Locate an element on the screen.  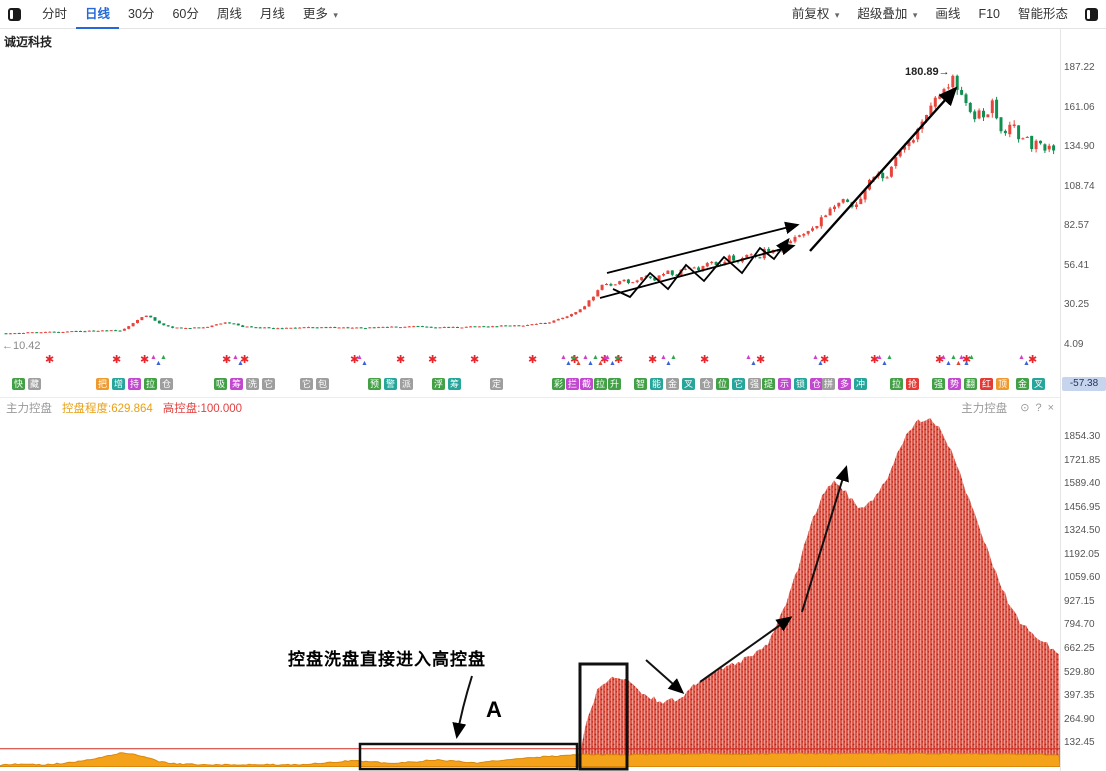
signal-tag: 浮 is located at coordinates (439, 384).